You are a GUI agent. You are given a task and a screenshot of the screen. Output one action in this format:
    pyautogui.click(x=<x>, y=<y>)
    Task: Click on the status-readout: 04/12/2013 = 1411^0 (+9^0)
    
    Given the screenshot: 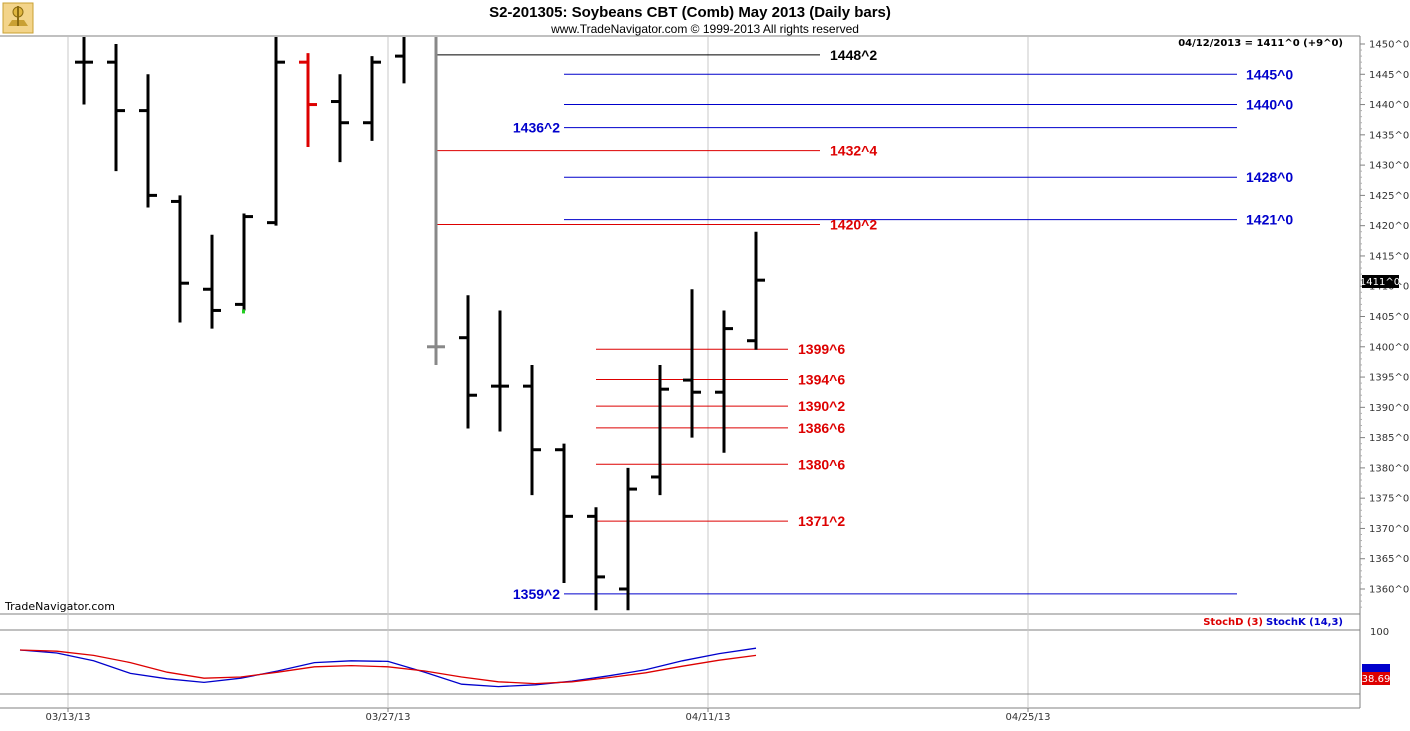 What is the action you would take?
    pyautogui.click(x=1260, y=43)
    